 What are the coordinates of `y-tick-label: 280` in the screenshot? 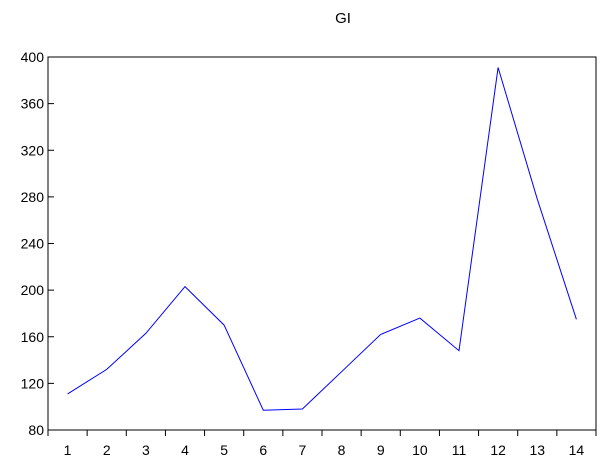 It's located at (33, 197).